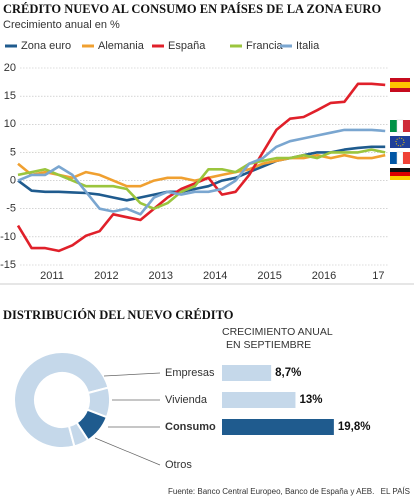 The width and height of the screenshot is (414, 502). What do you see at coordinates (10, 96) in the screenshot?
I see `y-tick-label: 15` at bounding box center [10, 96].